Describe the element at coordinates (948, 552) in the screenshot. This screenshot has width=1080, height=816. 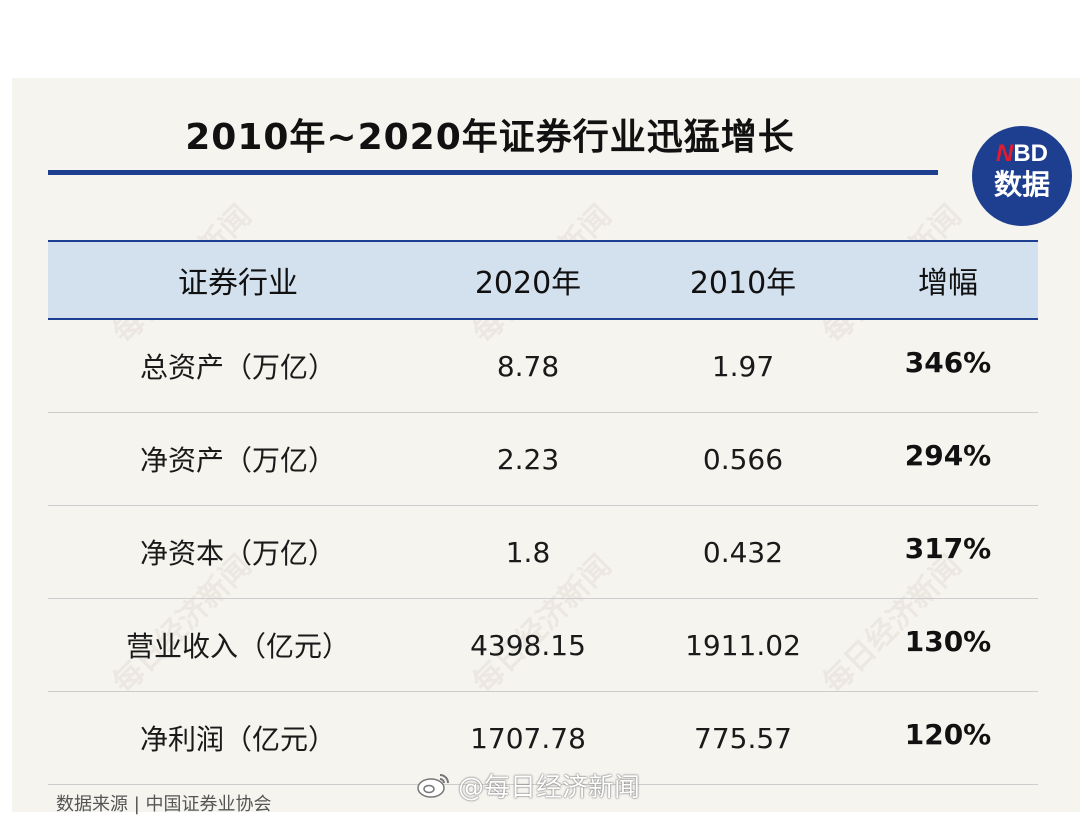
I see `growth-cell: 317%` at that location.